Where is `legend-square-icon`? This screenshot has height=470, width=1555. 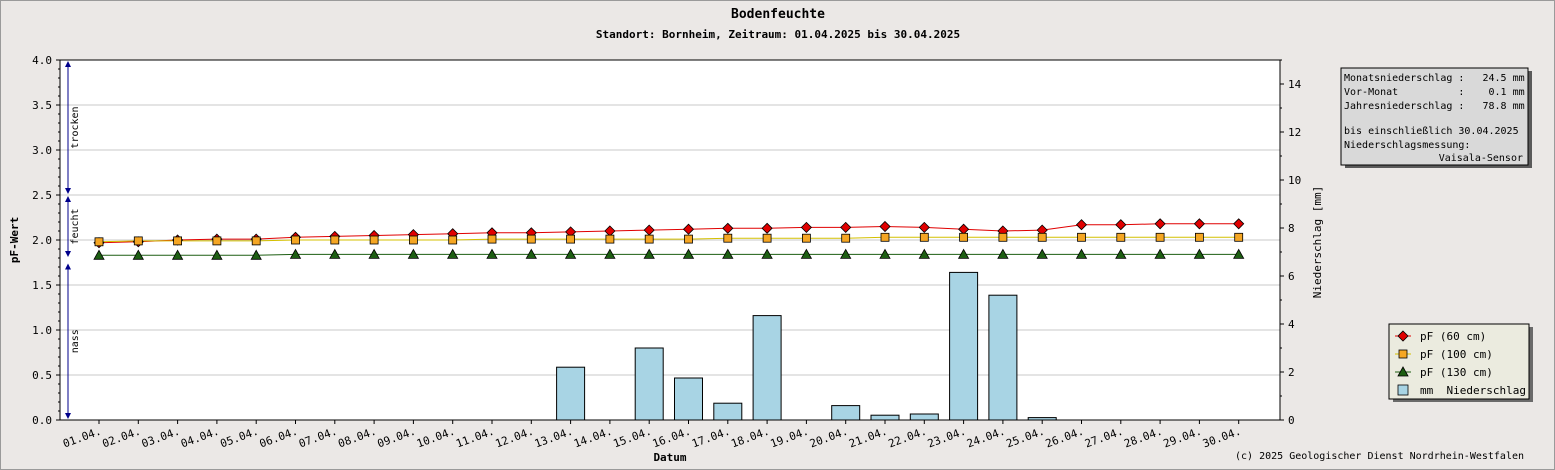
legend-square-icon is located at coordinates (1403, 354).